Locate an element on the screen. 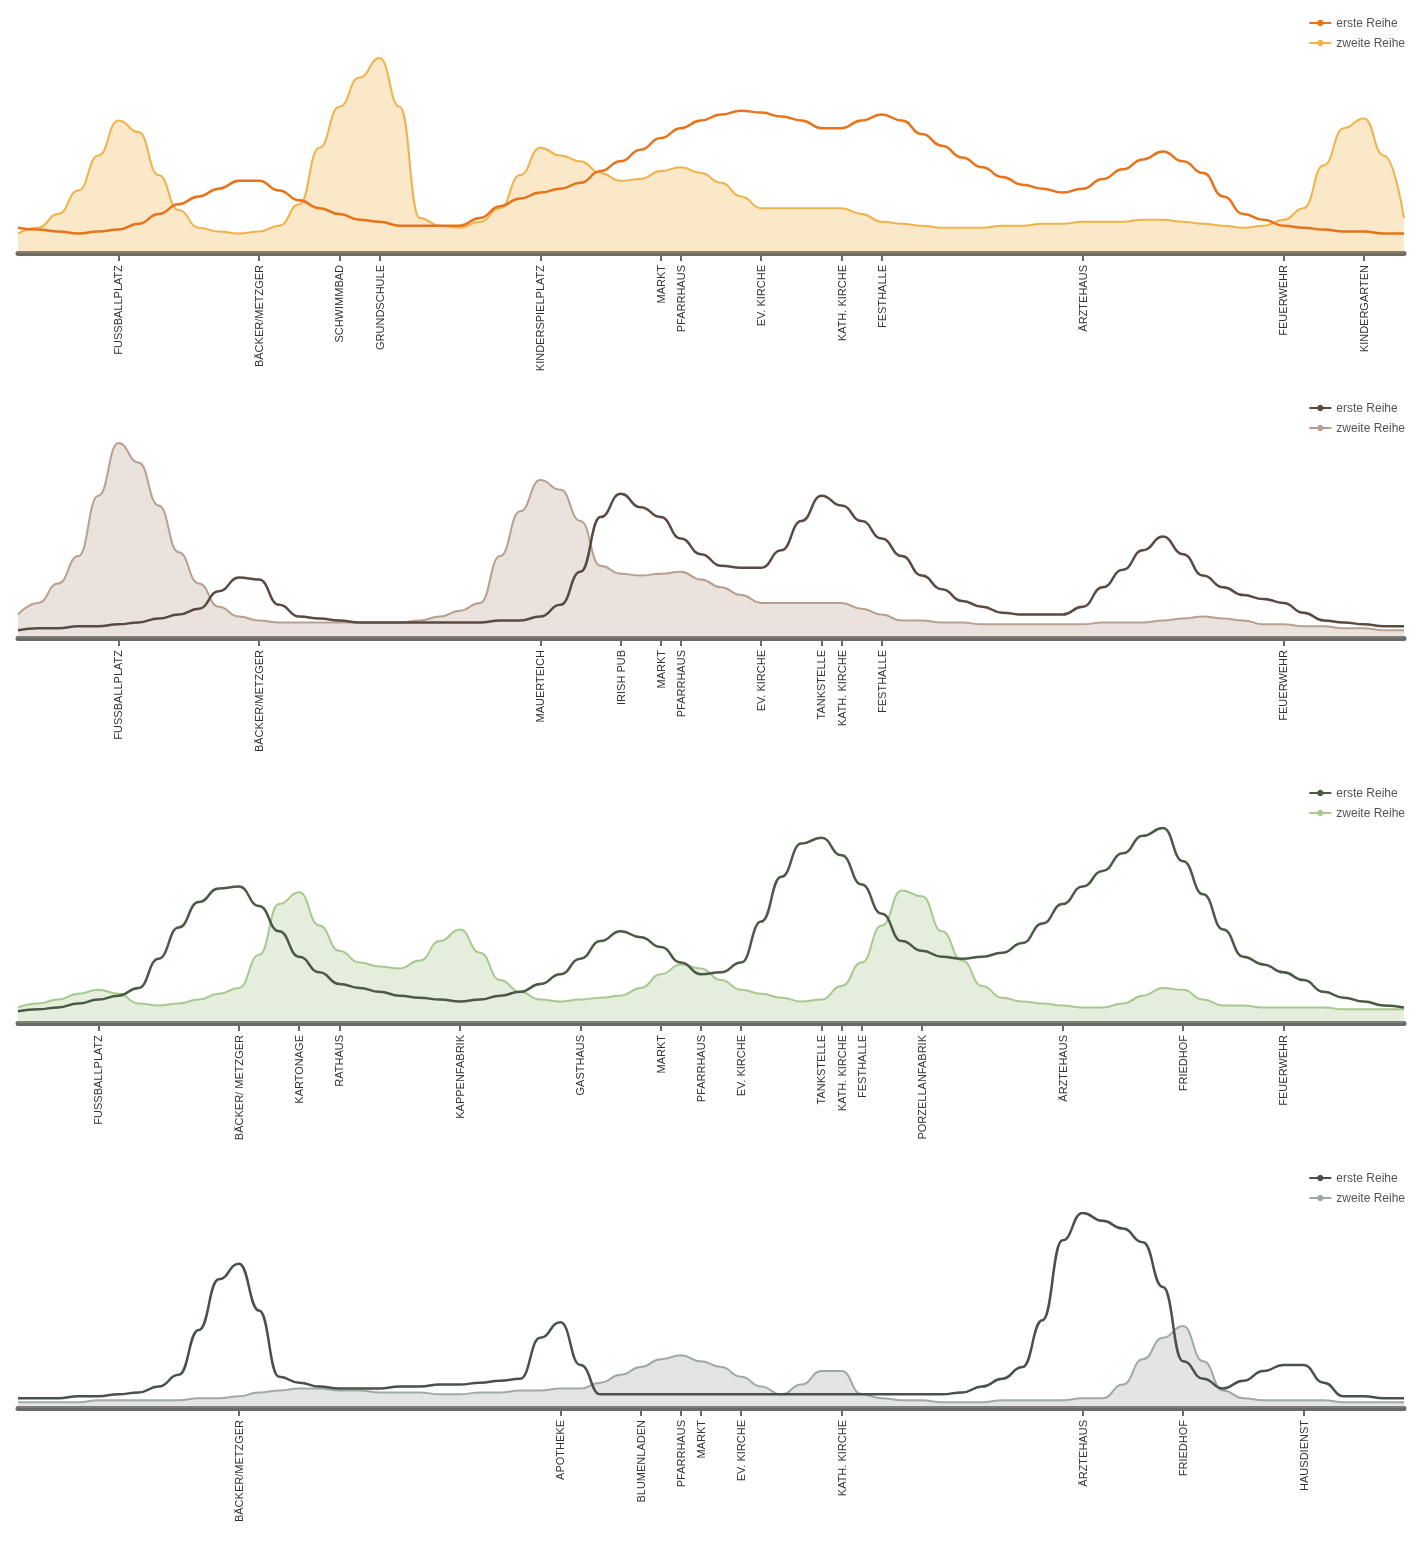  x-tick-label: KARTONAGE is located at coordinates (299, 1069).